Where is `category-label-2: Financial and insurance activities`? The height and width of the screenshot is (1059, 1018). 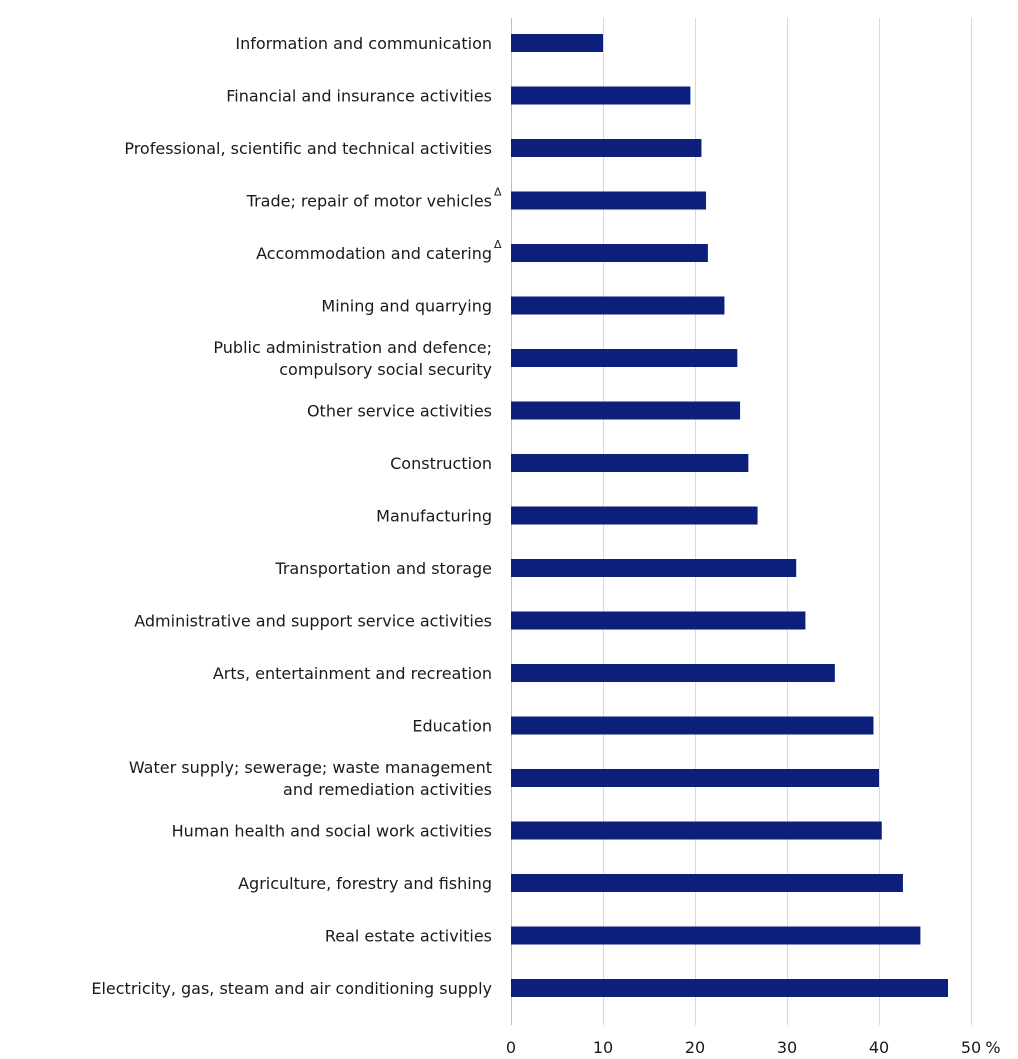
category-label-2: Financial and insurance activities is located at coordinates (359, 96).